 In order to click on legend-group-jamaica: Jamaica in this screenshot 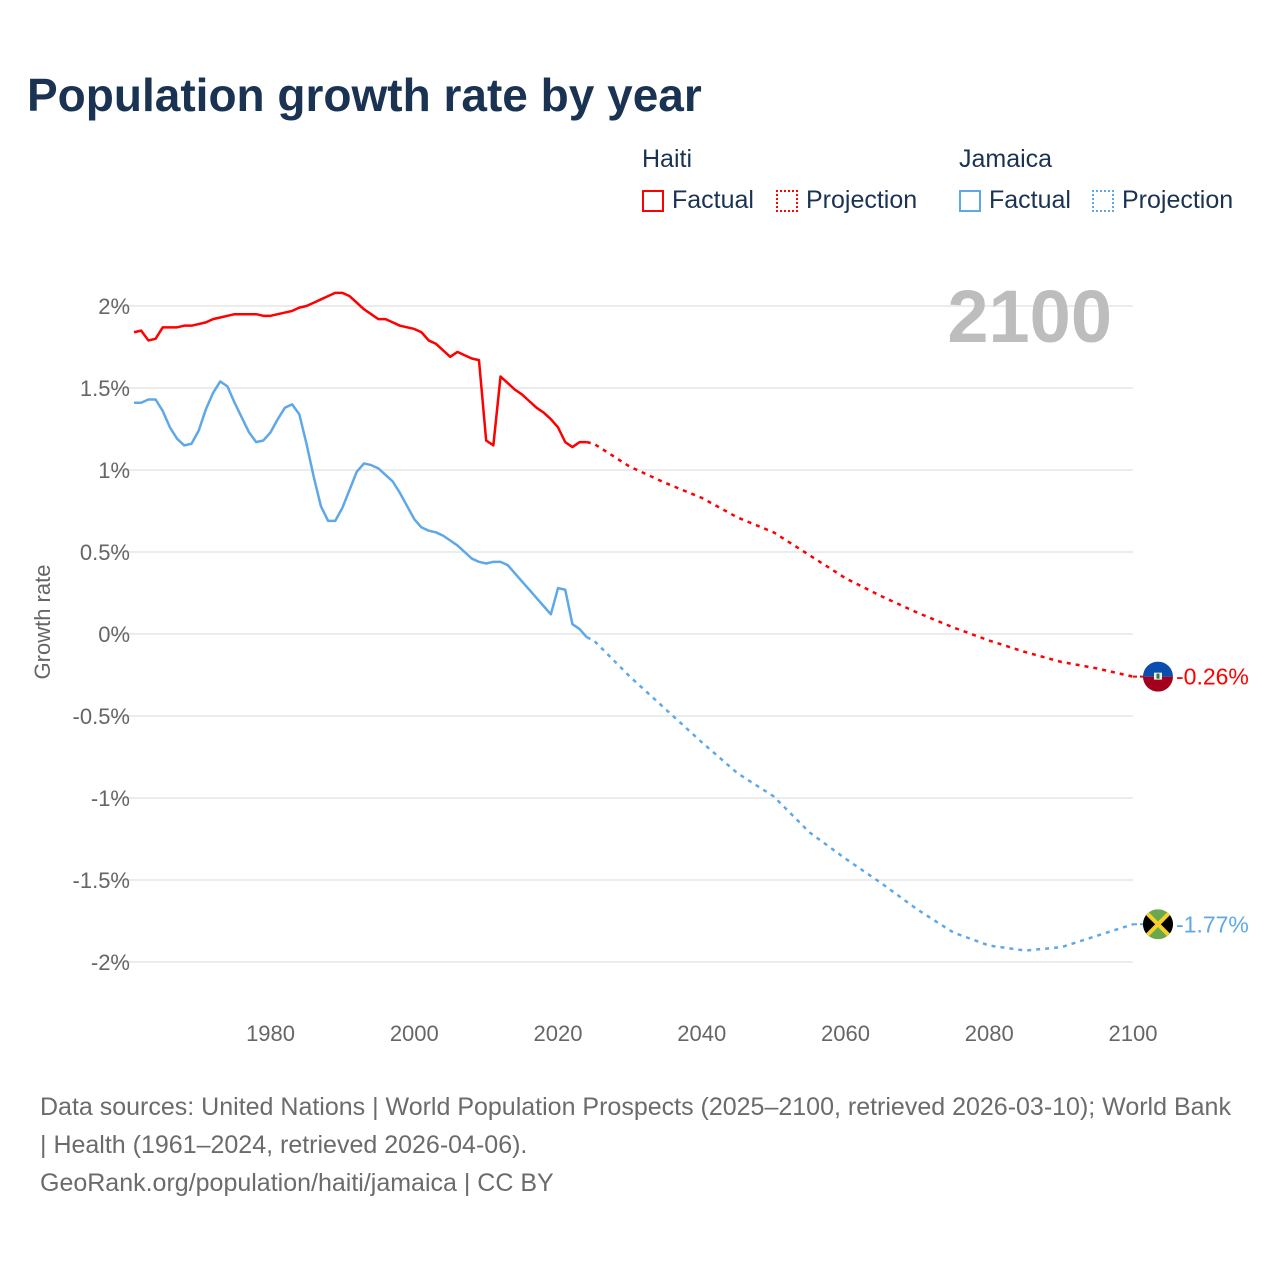, I will do `click(1006, 159)`.